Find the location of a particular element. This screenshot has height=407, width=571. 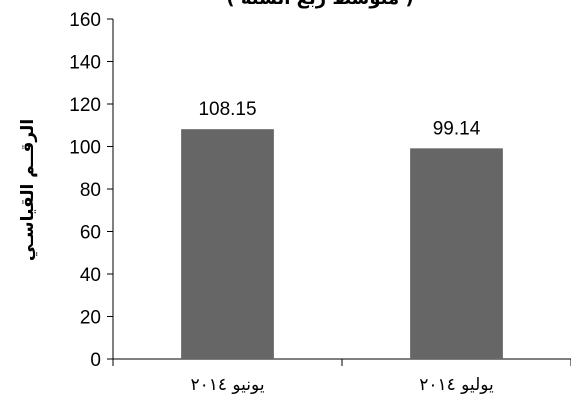

category-labels-group: يونيو ٢٠١٤ يوليو ٢٠١٤ is located at coordinates (342, 385).